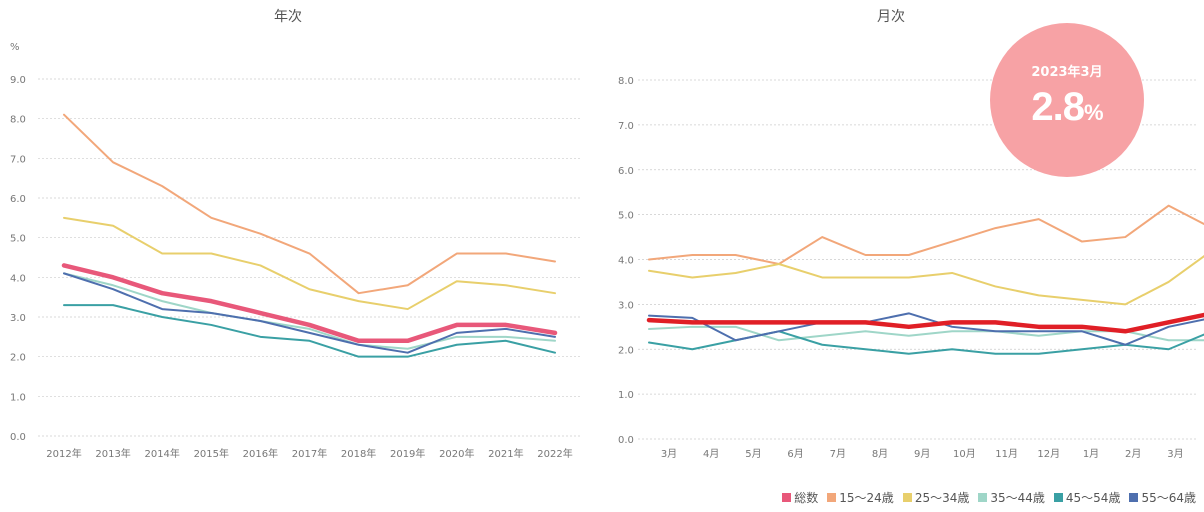 This screenshot has height=512, width=1204. Describe the element at coordinates (1168, 498) in the screenshot. I see `legend-label: 55～64歳` at that location.